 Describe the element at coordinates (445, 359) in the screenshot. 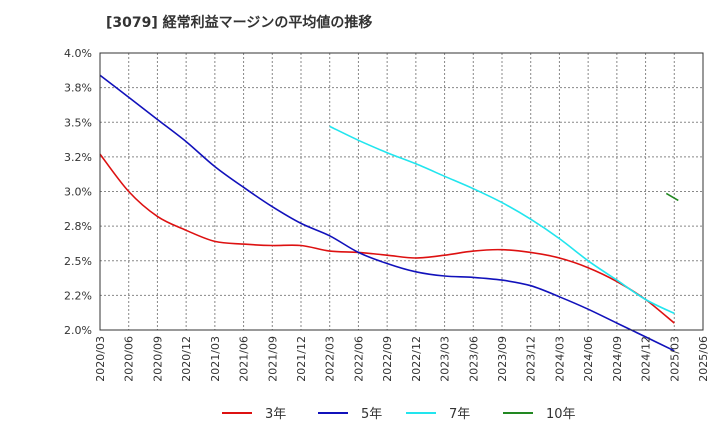

I see `x-tick-label: 2023/03` at that location.